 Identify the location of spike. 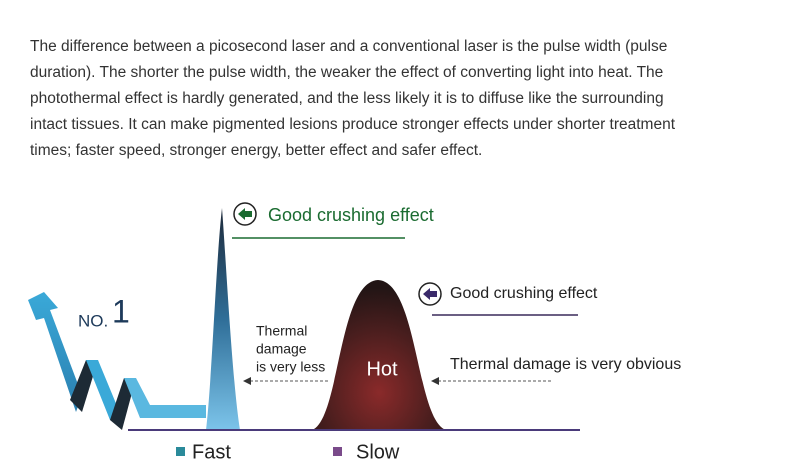
(223, 319).